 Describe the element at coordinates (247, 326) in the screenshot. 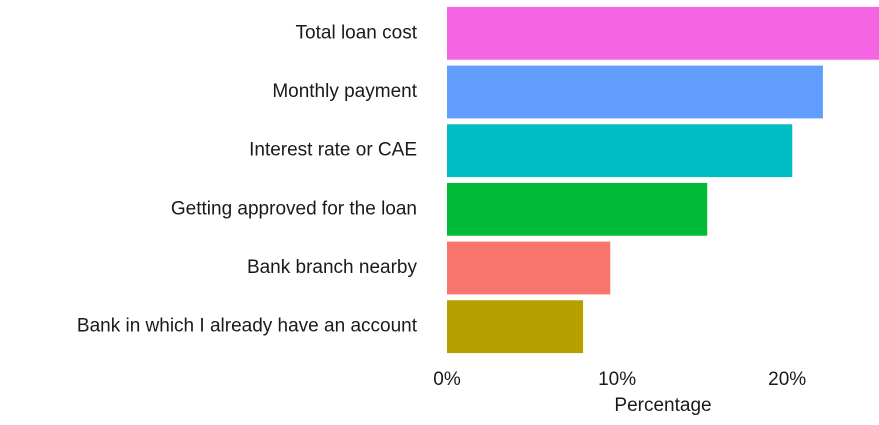

I see `y-tick-label: Bank in which I already have an account` at that location.